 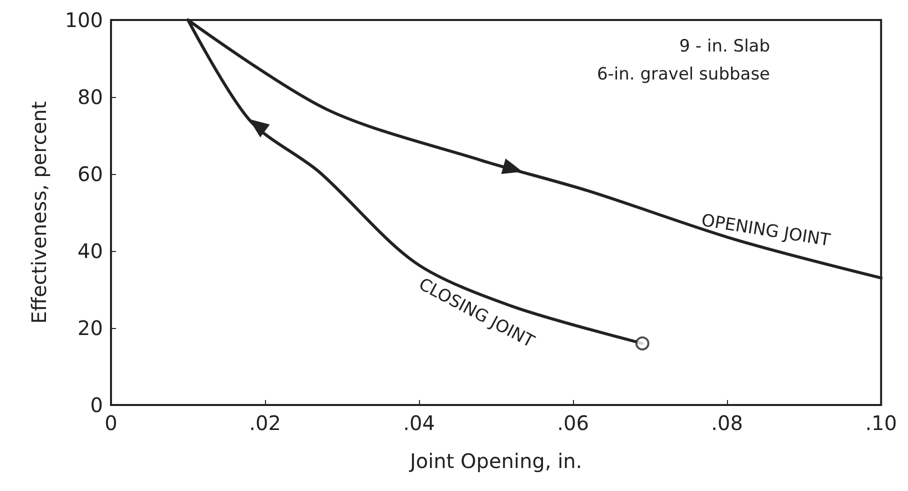 I want to click on x-tick-label: 0, so click(x=111, y=423).